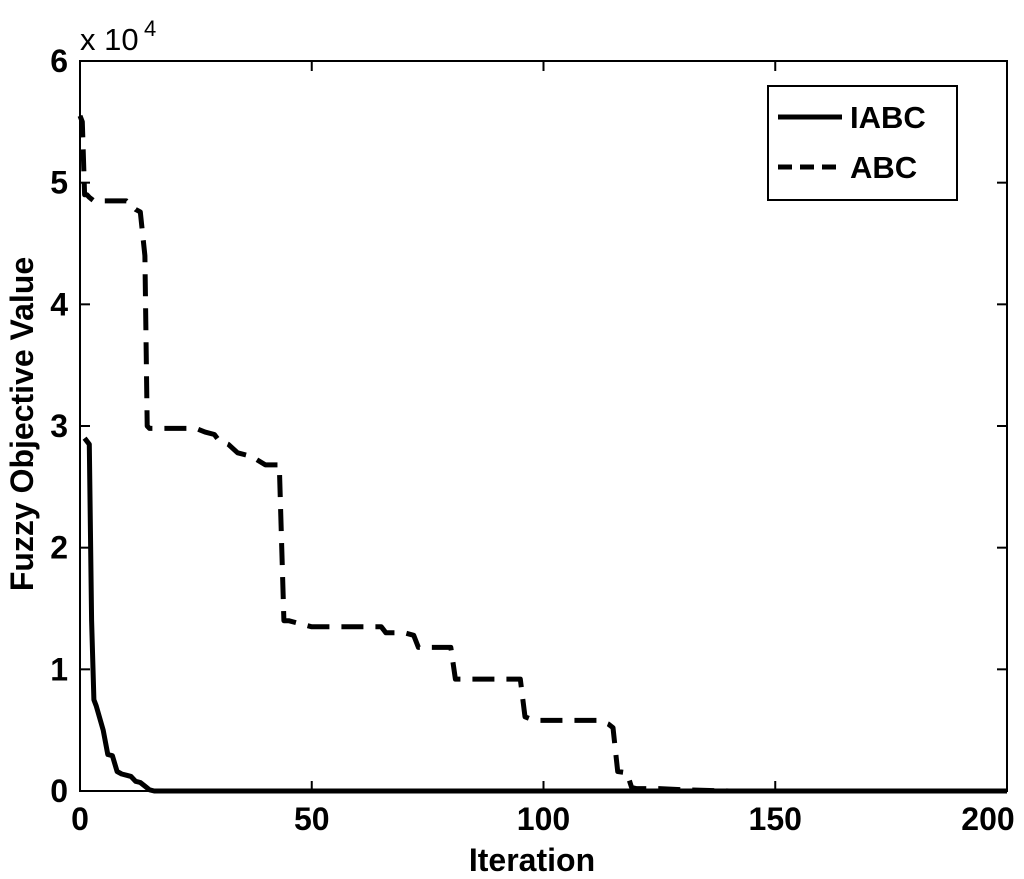 Image resolution: width=1024 pixels, height=879 pixels. I want to click on y-tick-label: 0, so click(59, 791).